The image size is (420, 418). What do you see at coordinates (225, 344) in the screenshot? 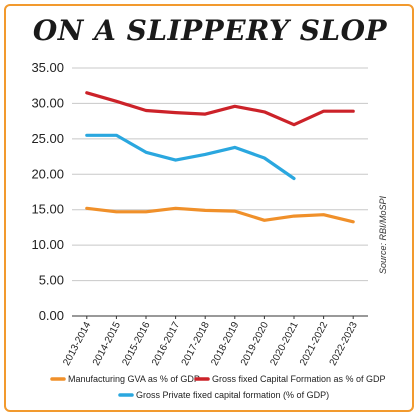
I see `x-tick-label: 2018-2019` at bounding box center [225, 344].